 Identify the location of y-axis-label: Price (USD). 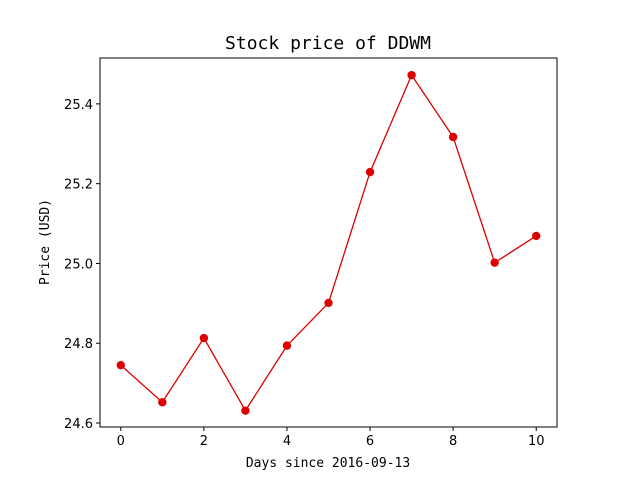
(45, 242).